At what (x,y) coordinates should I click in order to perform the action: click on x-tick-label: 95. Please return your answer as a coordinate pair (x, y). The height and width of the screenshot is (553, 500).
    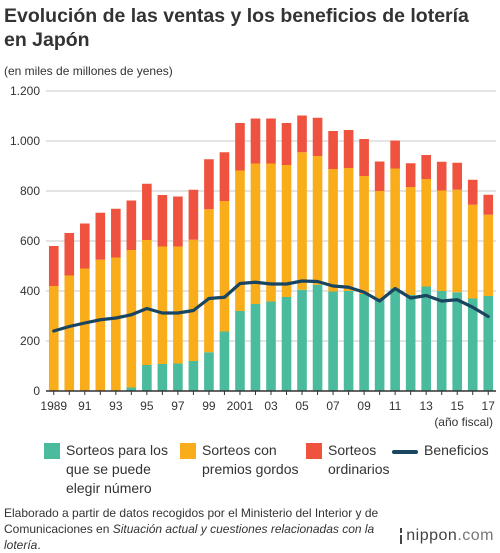
    Looking at the image, I should click on (147, 406).